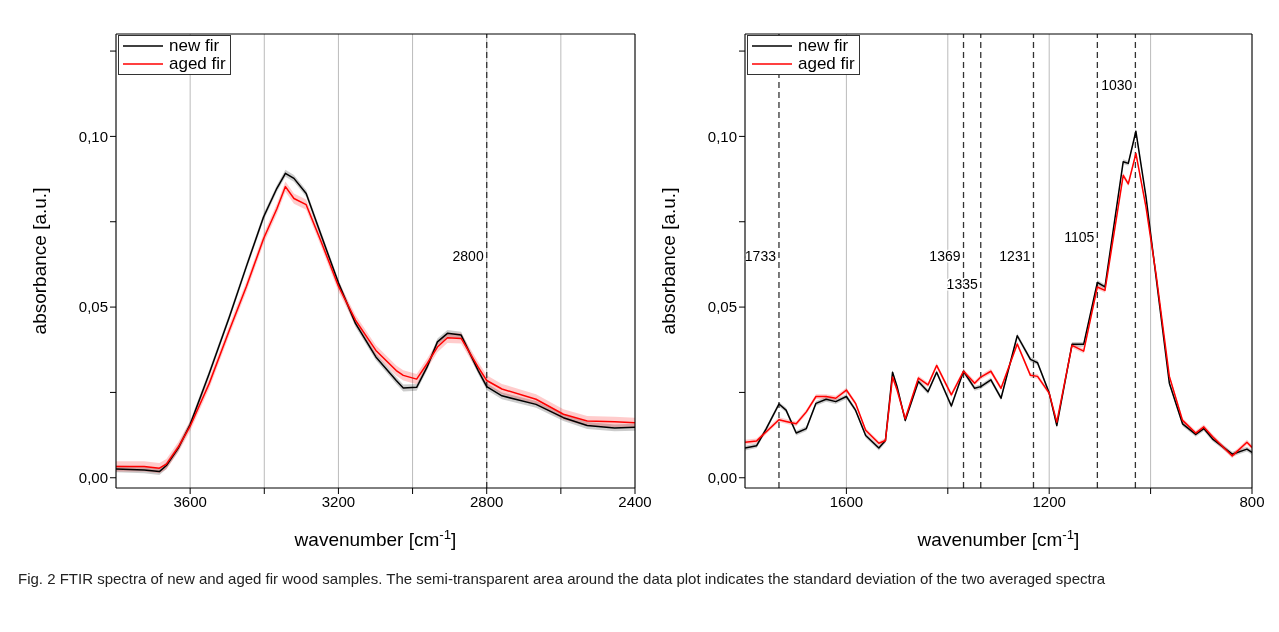 This screenshot has width=1279, height=632. I want to click on x-tick-label: 3600, so click(190, 501).